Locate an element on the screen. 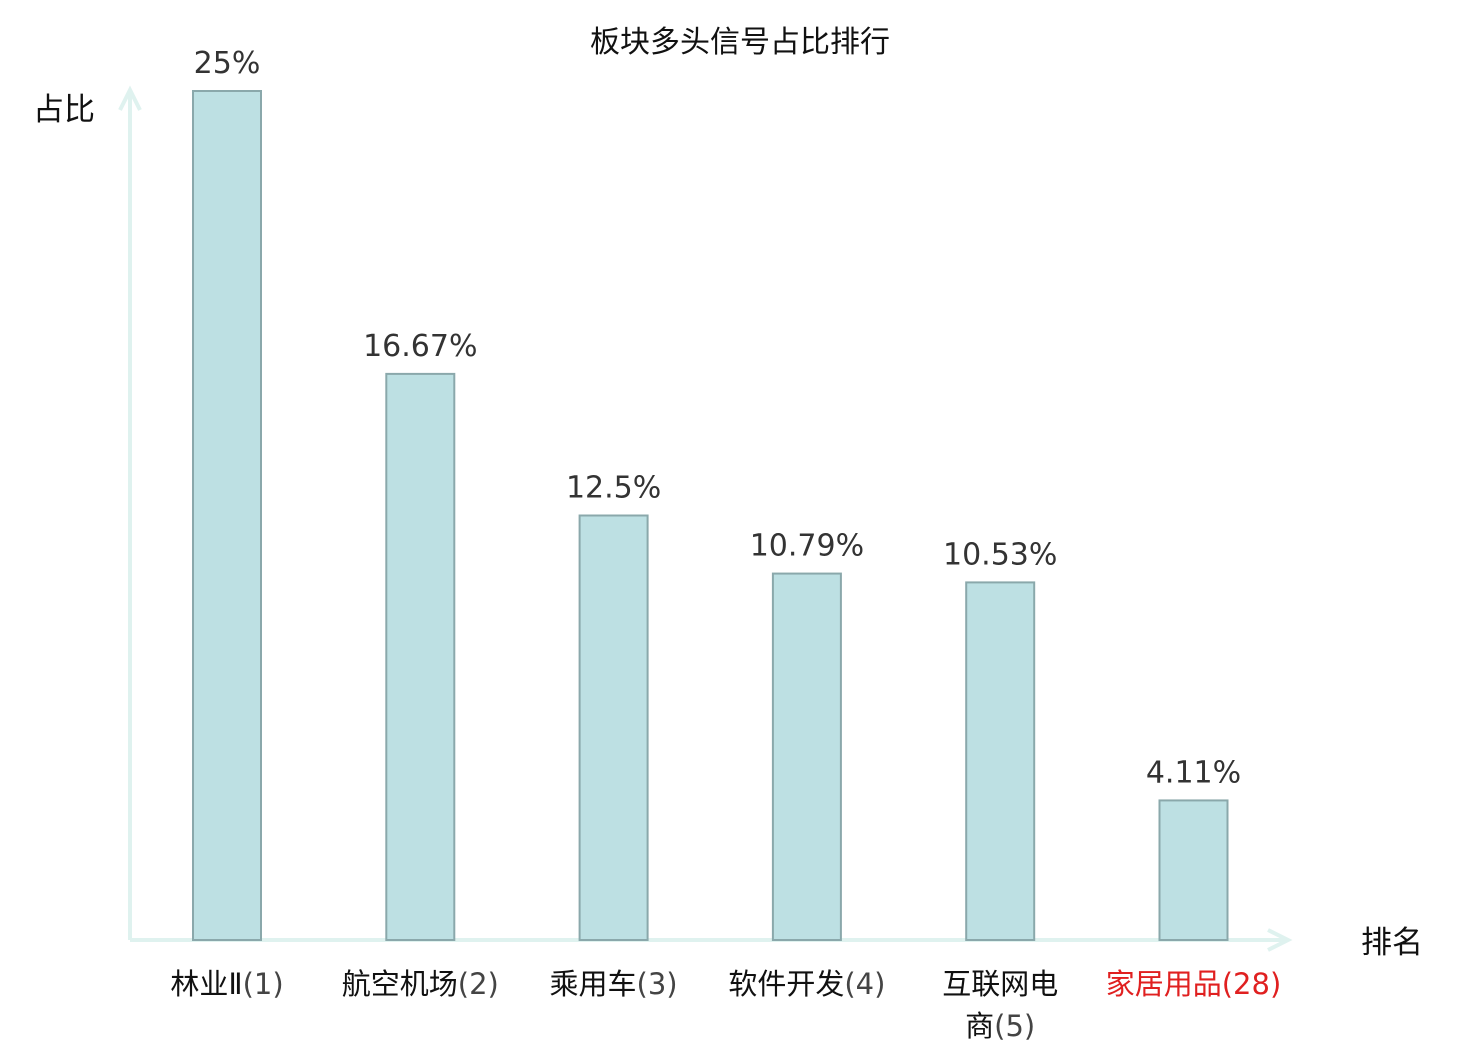  bar-value-label: 10.53% is located at coordinates (1000, 554).